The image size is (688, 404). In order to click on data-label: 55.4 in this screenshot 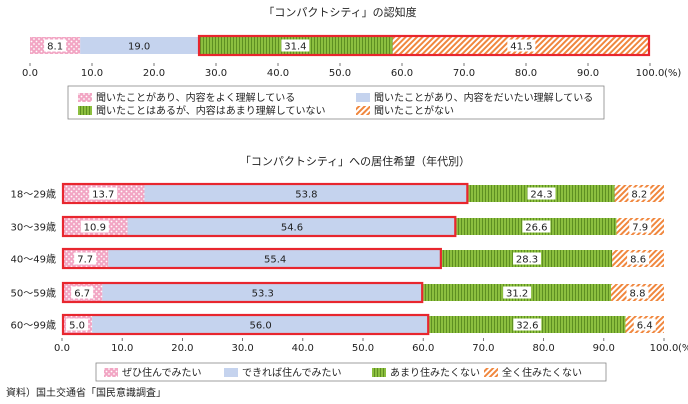, I will do `click(275, 260)`.